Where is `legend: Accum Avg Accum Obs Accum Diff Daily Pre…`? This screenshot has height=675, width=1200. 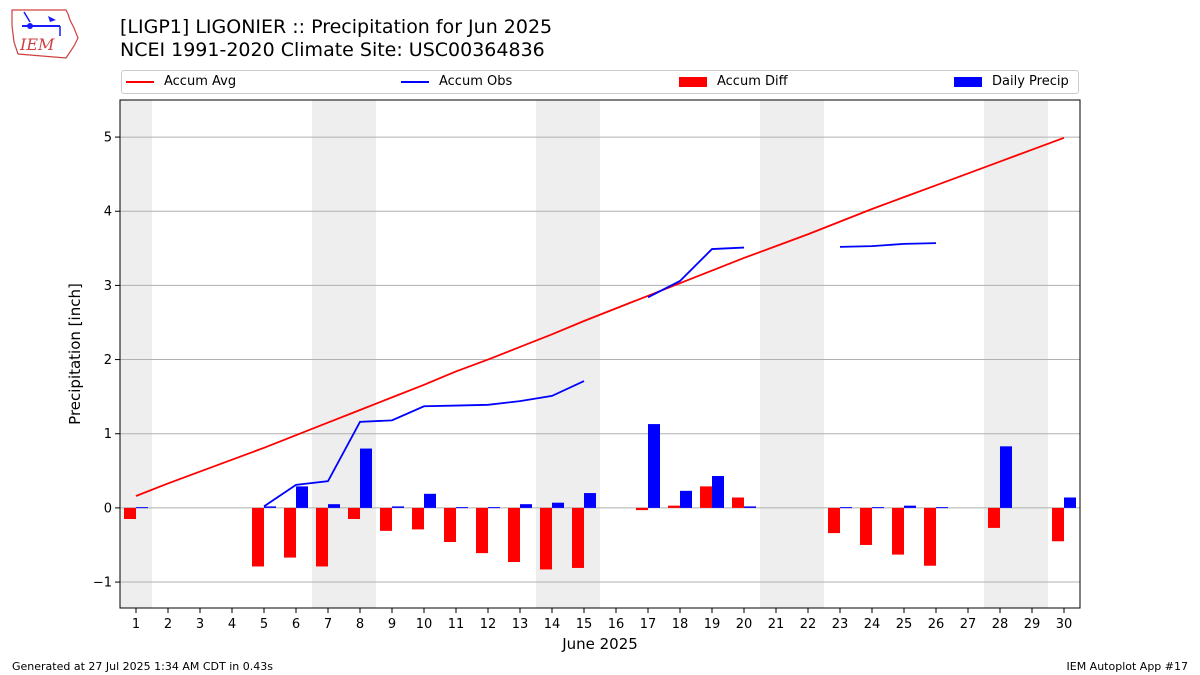 legend: Accum Avg Accum Obs Accum Diff Daily Pre… is located at coordinates (600, 82).